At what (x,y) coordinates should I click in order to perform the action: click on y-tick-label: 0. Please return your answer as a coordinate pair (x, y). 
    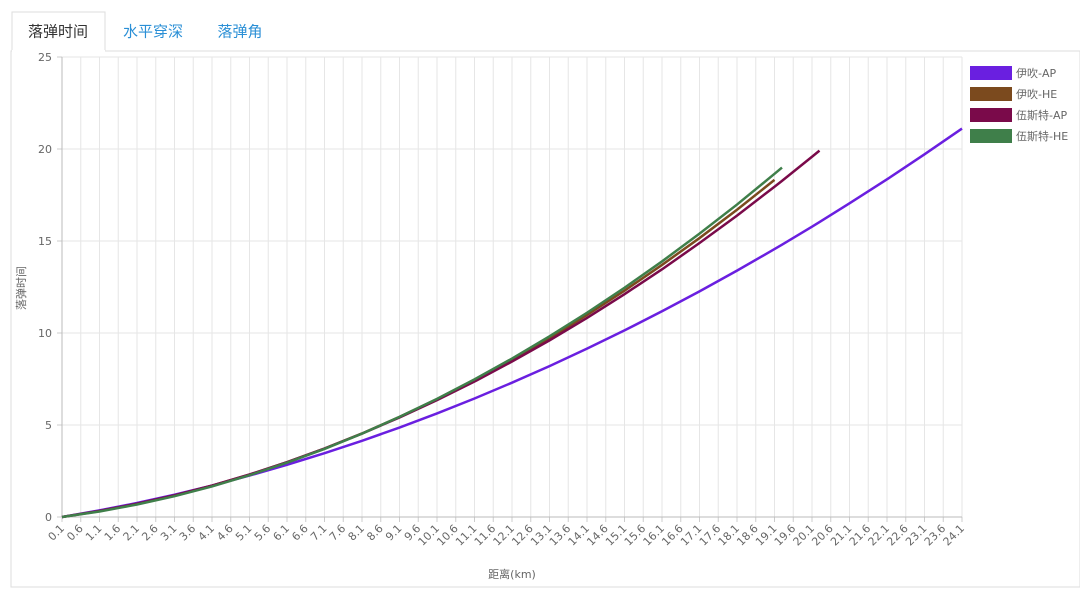
    Looking at the image, I should click on (48, 517).